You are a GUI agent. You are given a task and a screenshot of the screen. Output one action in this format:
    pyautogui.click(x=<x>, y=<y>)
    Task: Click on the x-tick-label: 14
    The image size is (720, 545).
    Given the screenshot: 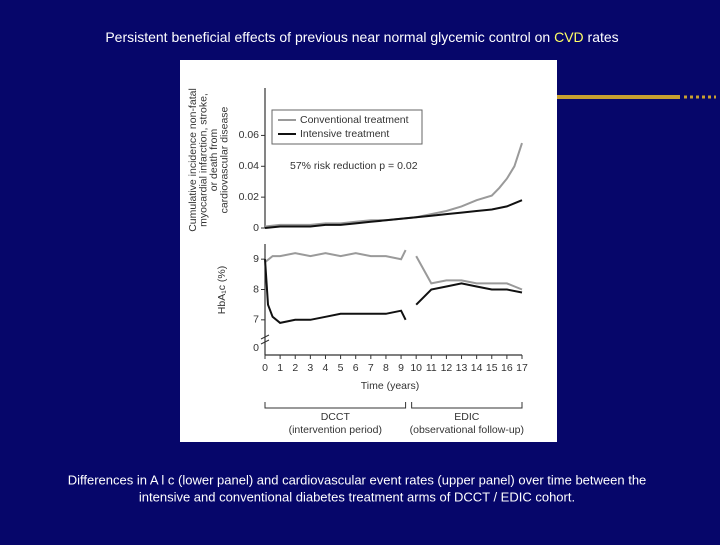 What is the action you would take?
    pyautogui.click(x=477, y=368)
    